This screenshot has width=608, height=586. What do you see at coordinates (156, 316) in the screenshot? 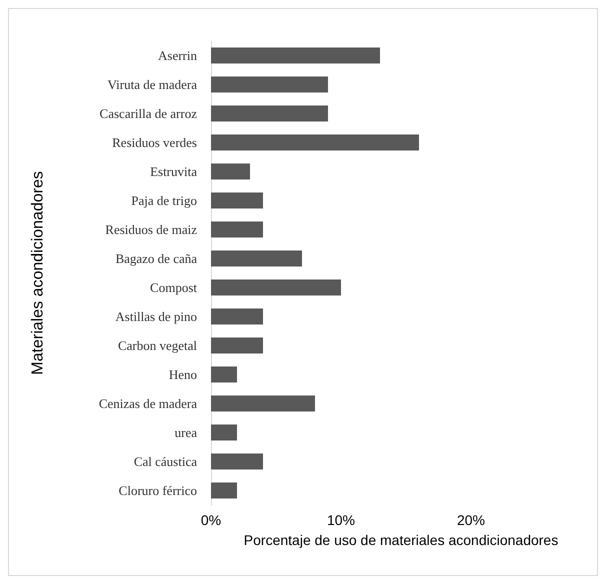
I see `y-tick-label: Astillas de pino` at bounding box center [156, 316].